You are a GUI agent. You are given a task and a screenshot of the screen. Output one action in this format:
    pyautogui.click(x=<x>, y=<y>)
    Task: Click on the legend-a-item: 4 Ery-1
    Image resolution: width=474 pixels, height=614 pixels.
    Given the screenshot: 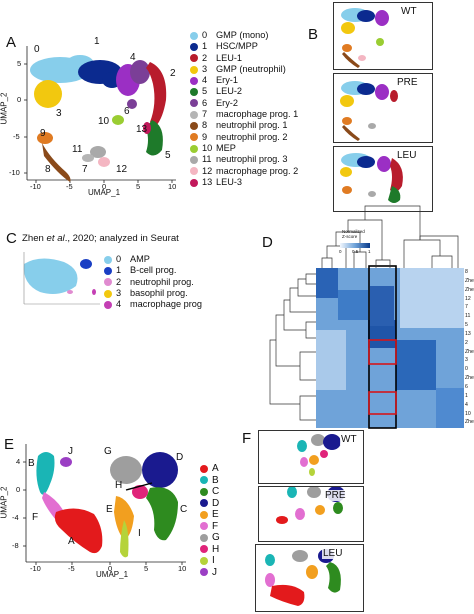 What is the action you would take?
    pyautogui.click(x=244, y=80)
    